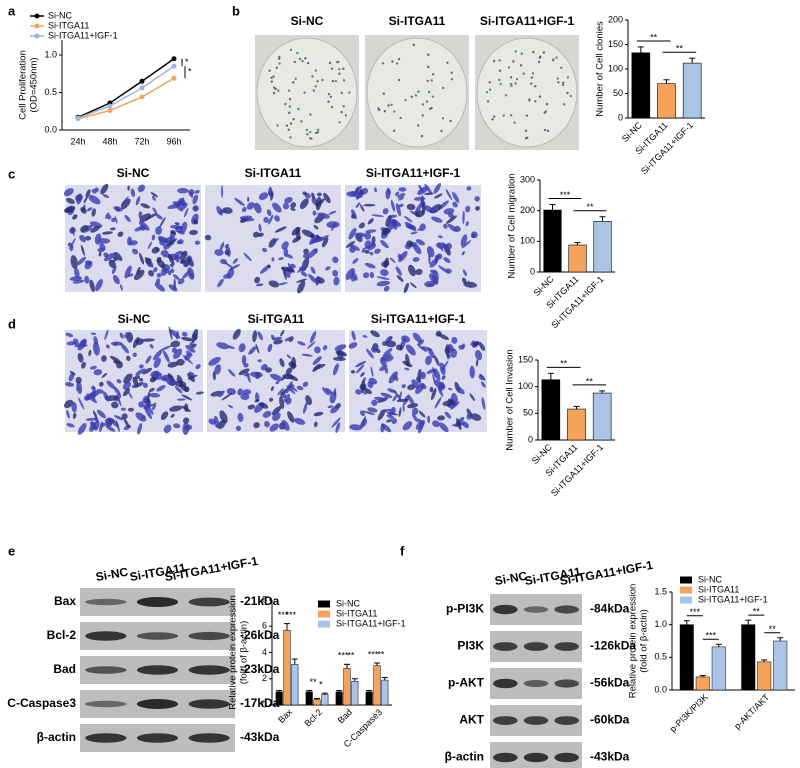  What do you see at coordinates (615, 44) in the screenshot?
I see `y-tick-label: 150` at bounding box center [615, 44].